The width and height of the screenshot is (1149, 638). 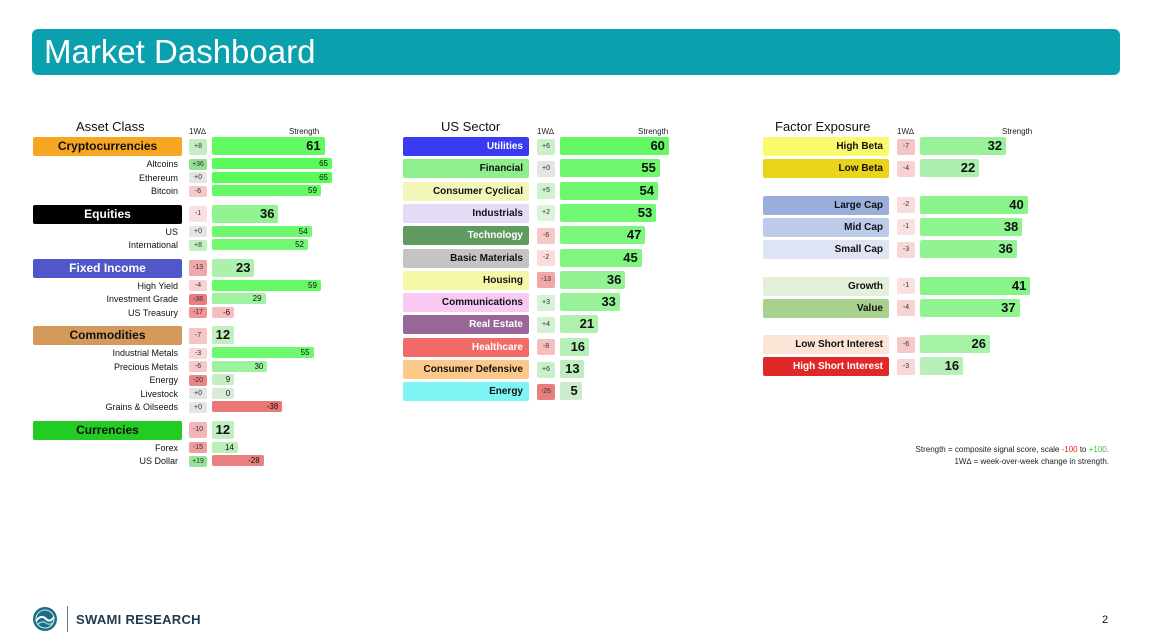 What do you see at coordinates (647, 190) in the screenshot?
I see `strength-value: 54` at bounding box center [647, 190].